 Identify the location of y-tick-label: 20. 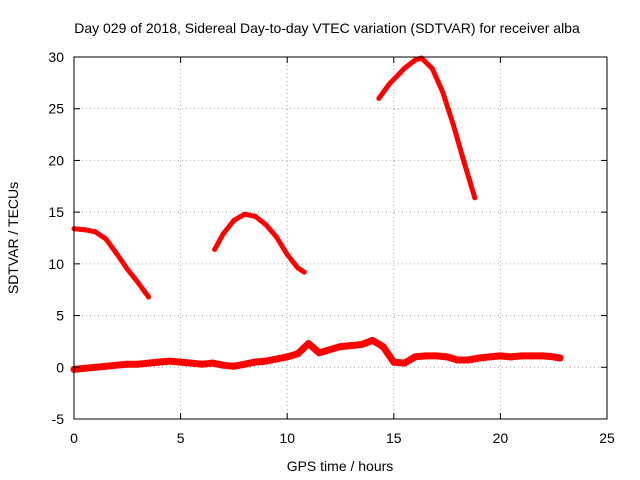
(56, 160).